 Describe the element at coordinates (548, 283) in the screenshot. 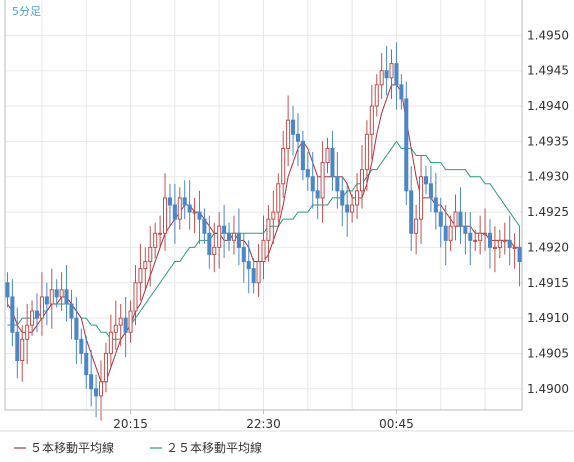

I see `y-tick-label: 1.4915` at that location.